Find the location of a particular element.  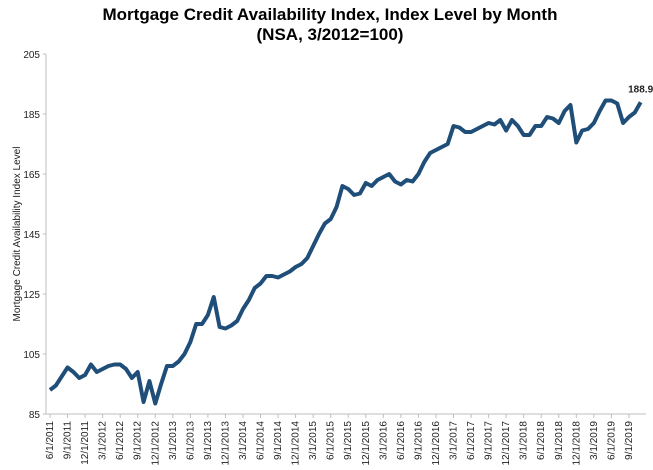

x-tick-label: 3/1/2012 is located at coordinates (103, 440).